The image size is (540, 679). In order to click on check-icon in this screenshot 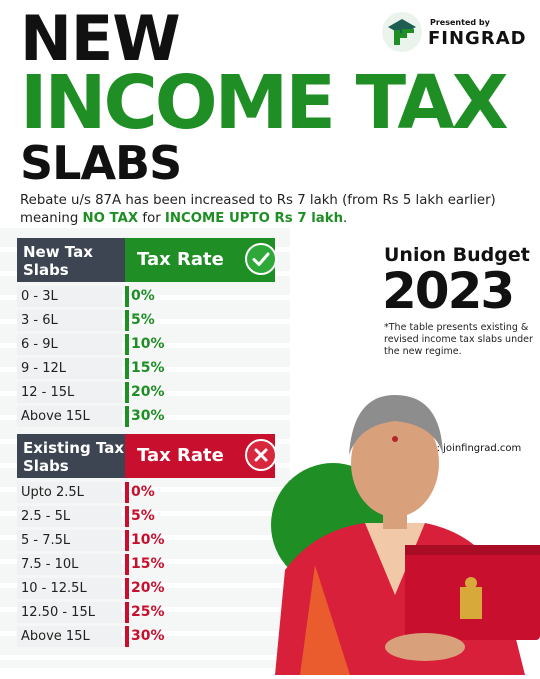, I will do `click(261, 259)`.